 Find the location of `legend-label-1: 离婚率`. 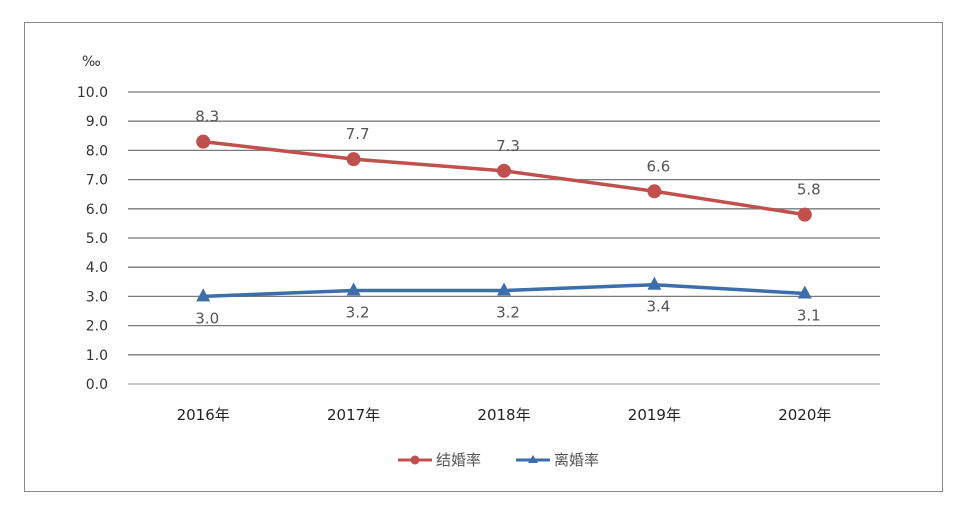

legend-label-1: 离婚率 is located at coordinates (576, 460).